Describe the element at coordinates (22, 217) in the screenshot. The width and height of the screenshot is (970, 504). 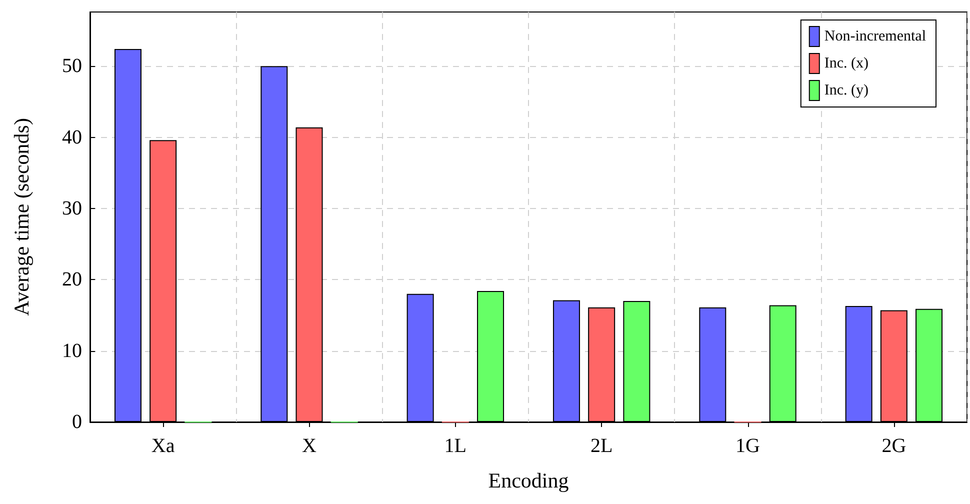
I see `y-axis-title: Average time (seconds)` at that location.